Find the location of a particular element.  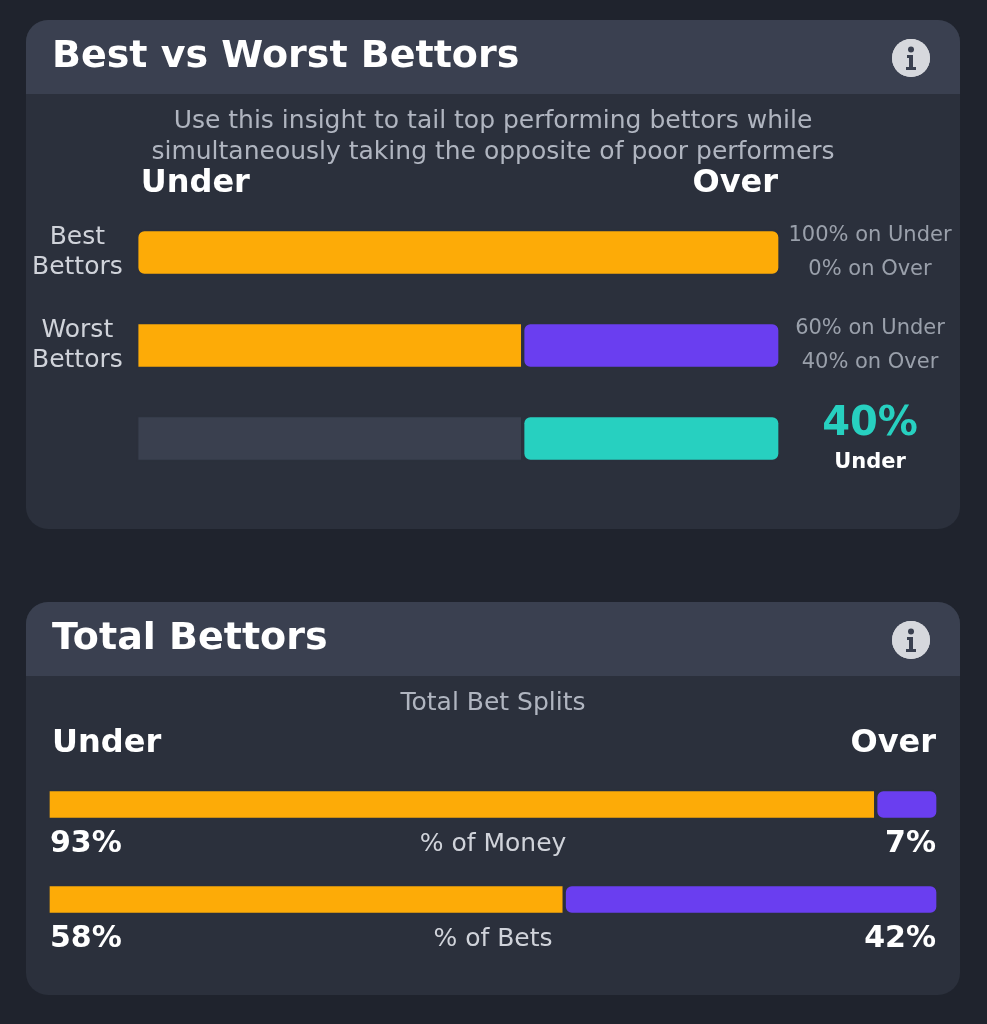

data-label: 58% is located at coordinates (86, 937).